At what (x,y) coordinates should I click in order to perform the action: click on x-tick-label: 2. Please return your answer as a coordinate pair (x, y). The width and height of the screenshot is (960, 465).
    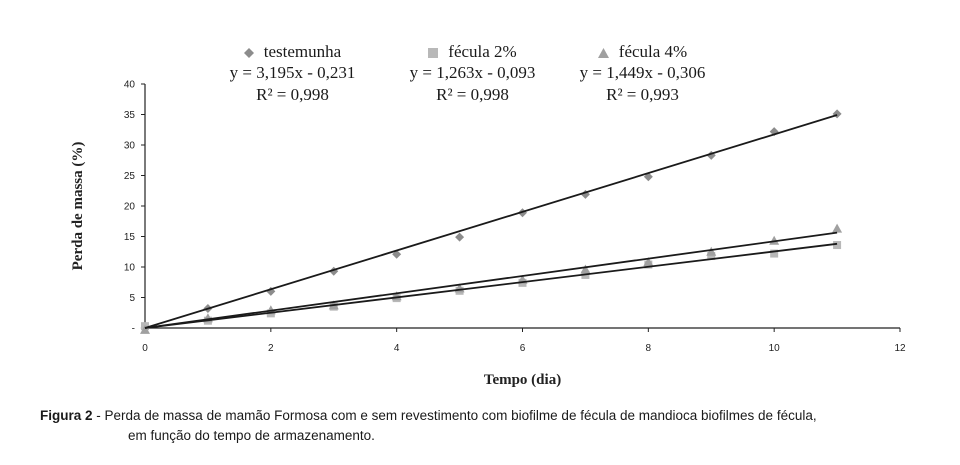
    Looking at the image, I should click on (271, 348).